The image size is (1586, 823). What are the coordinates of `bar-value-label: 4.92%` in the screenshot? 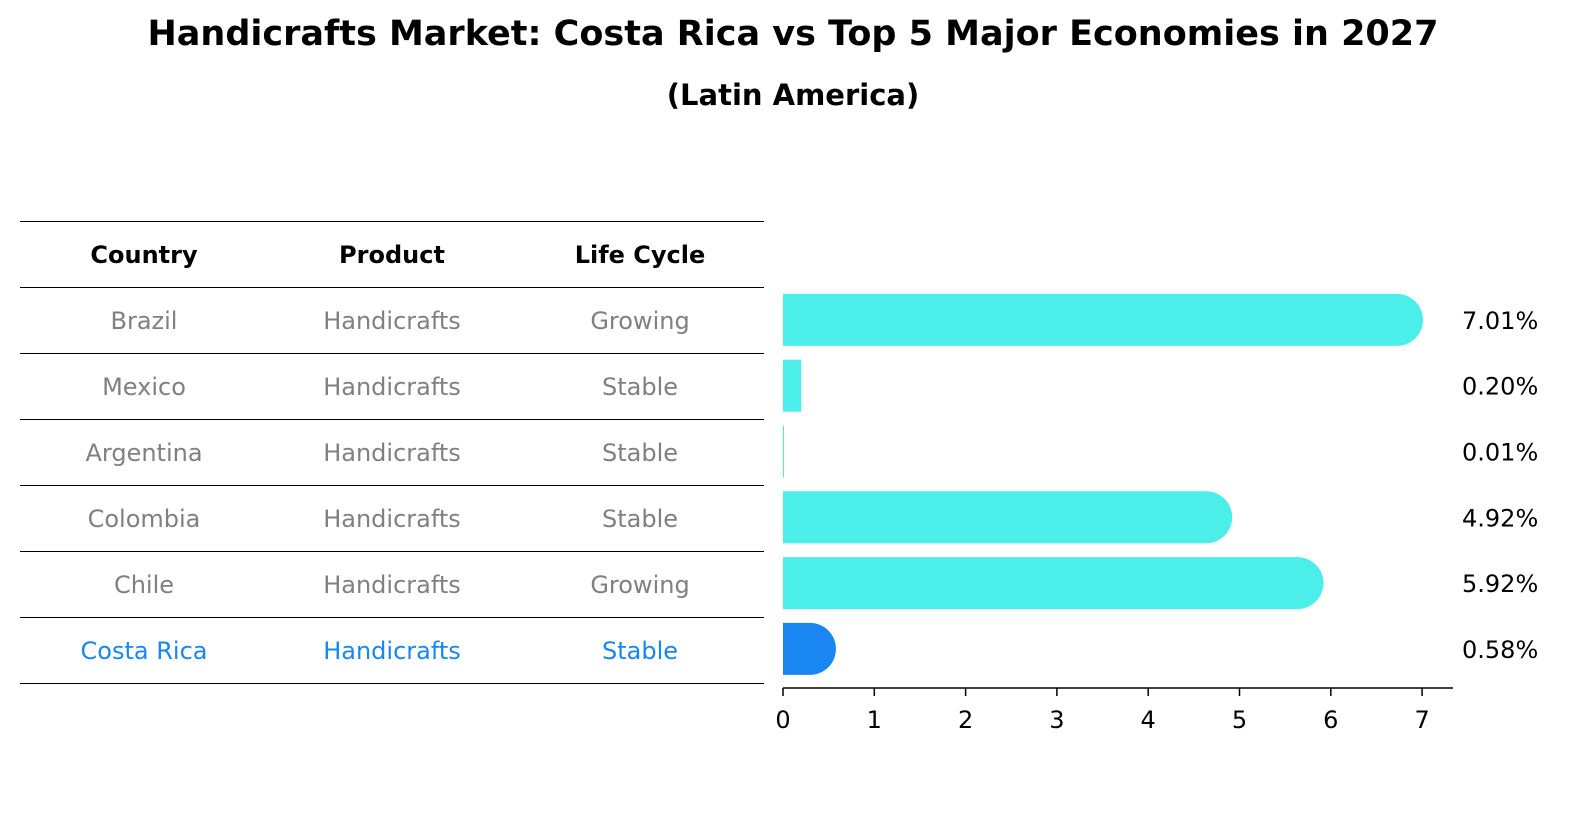 It's located at (1500, 518).